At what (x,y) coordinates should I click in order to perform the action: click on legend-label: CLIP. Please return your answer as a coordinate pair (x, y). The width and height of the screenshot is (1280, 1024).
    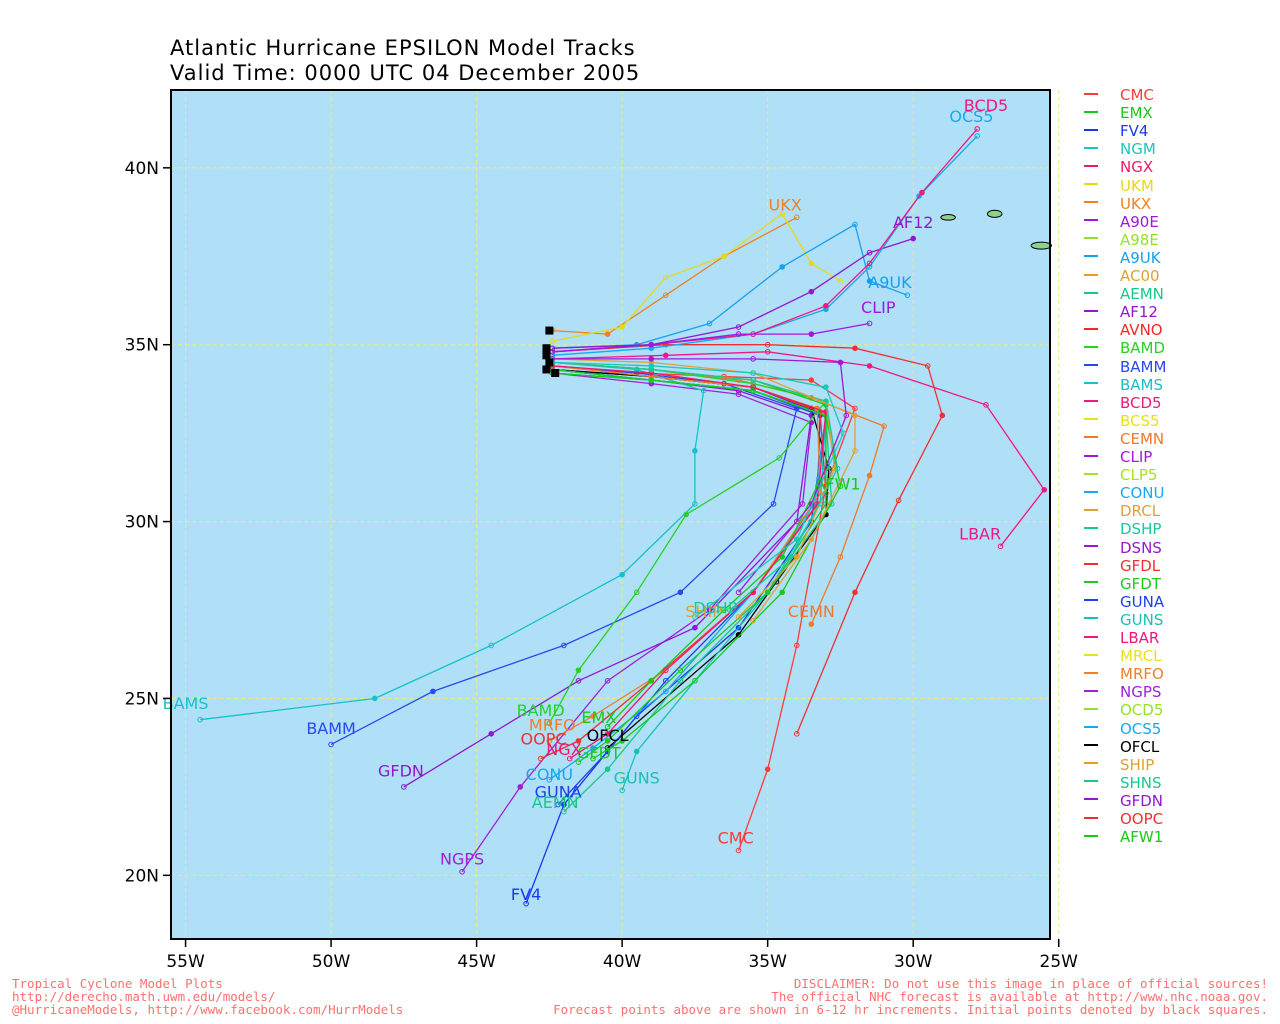
    Looking at the image, I should click on (1136, 457).